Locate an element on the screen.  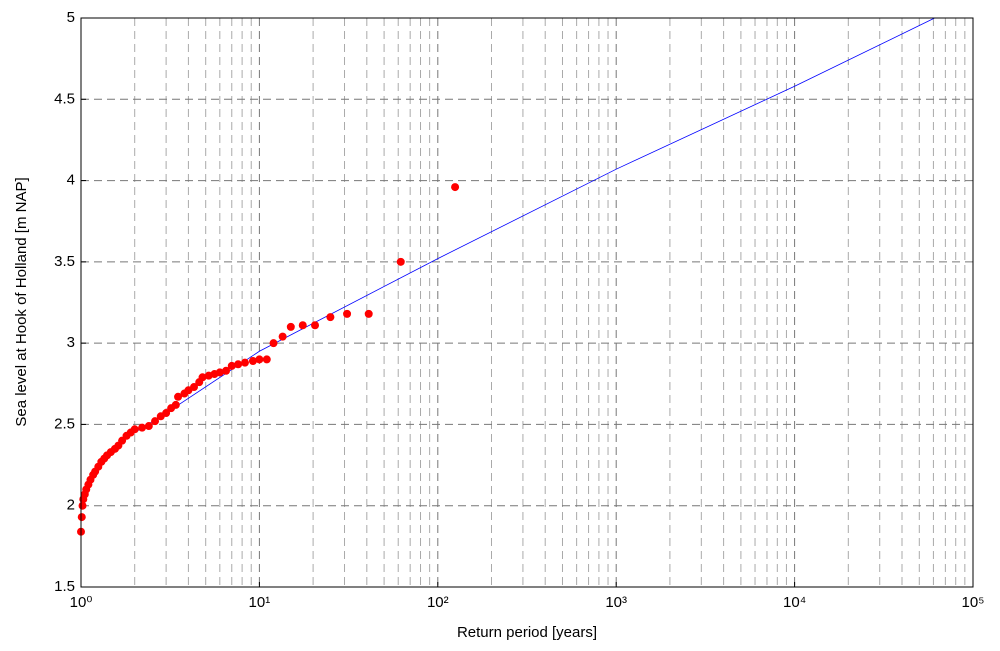
y-tick-label: 4.5 is located at coordinates (64, 98).